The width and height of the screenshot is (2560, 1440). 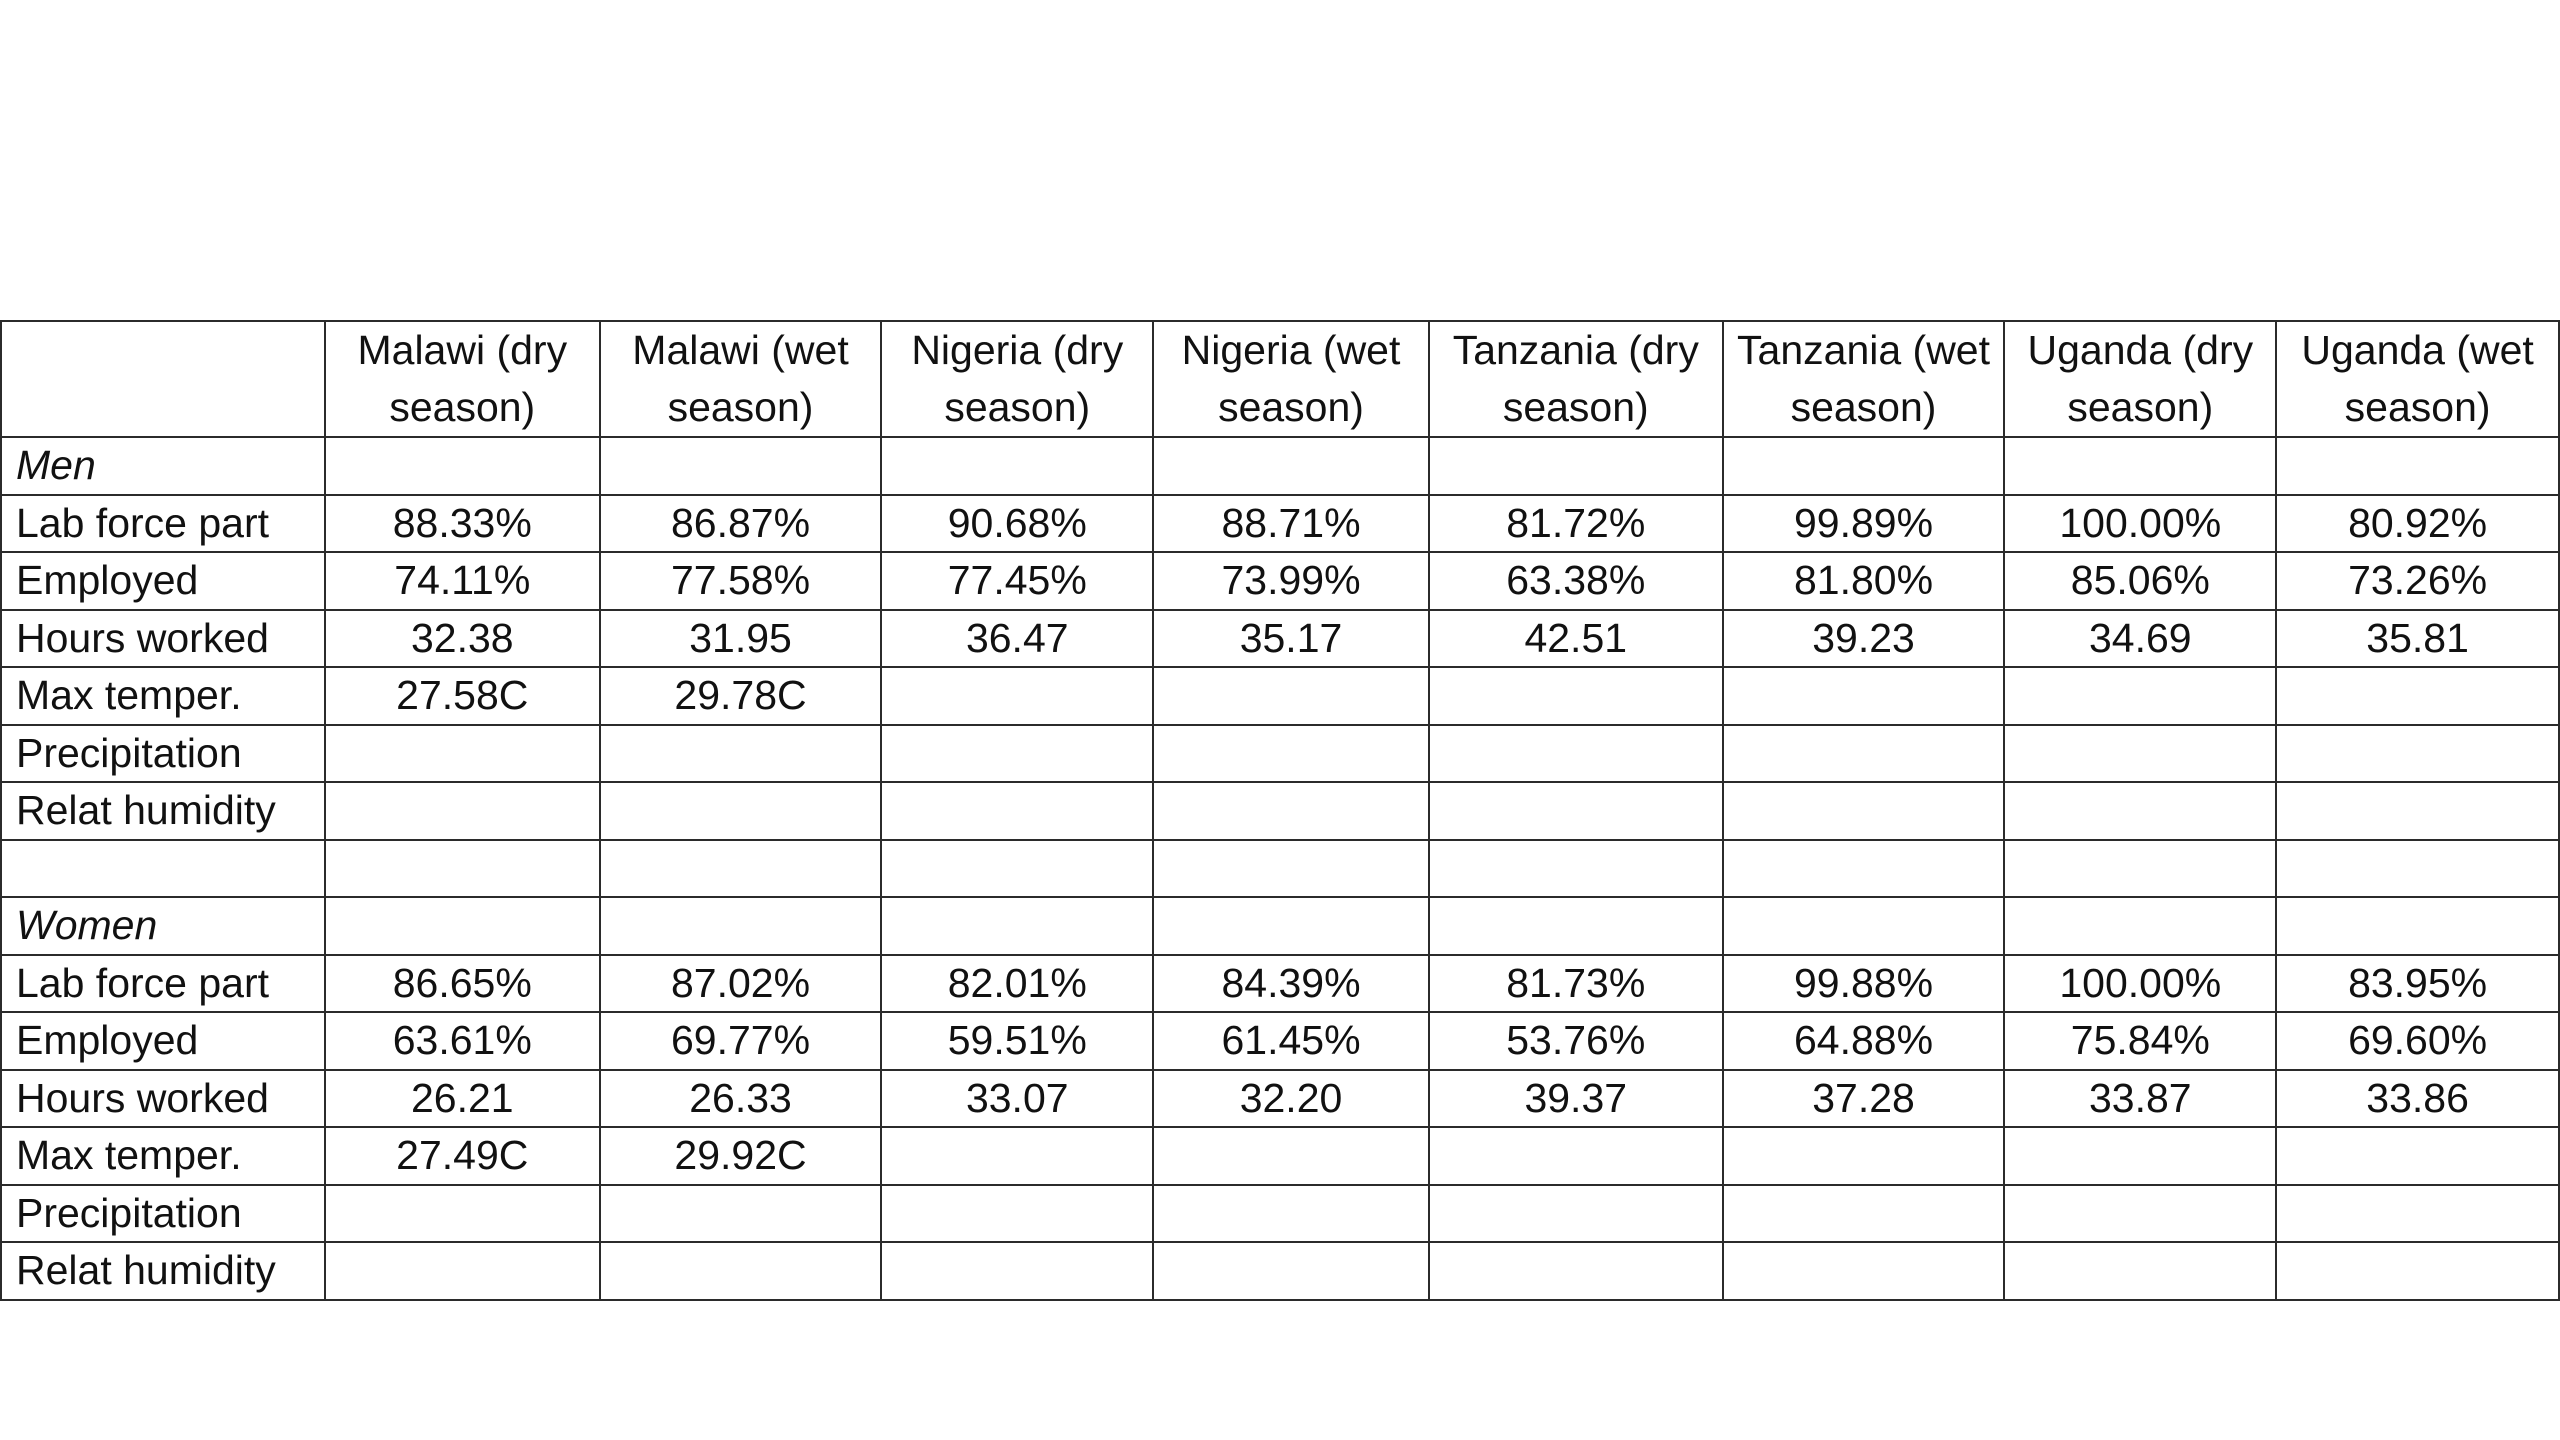 What do you see at coordinates (740, 638) in the screenshot?
I see `table-cell: 31.95` at bounding box center [740, 638].